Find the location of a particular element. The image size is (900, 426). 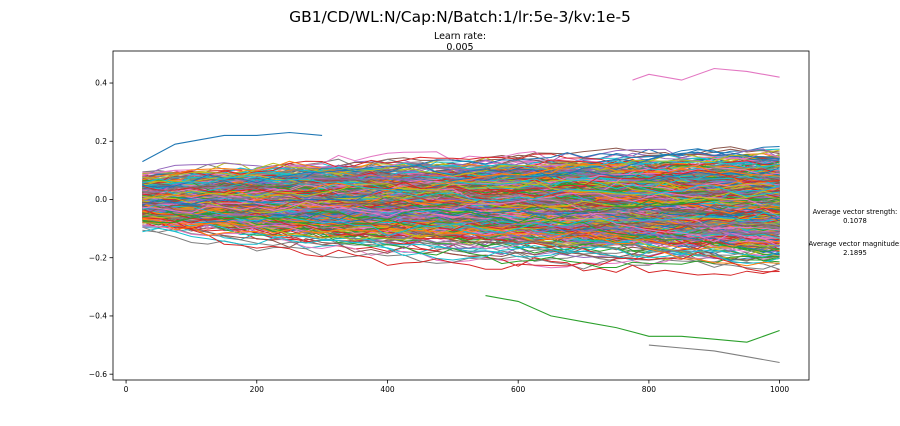

y-tick-label: 0.0 is located at coordinates (101, 199).